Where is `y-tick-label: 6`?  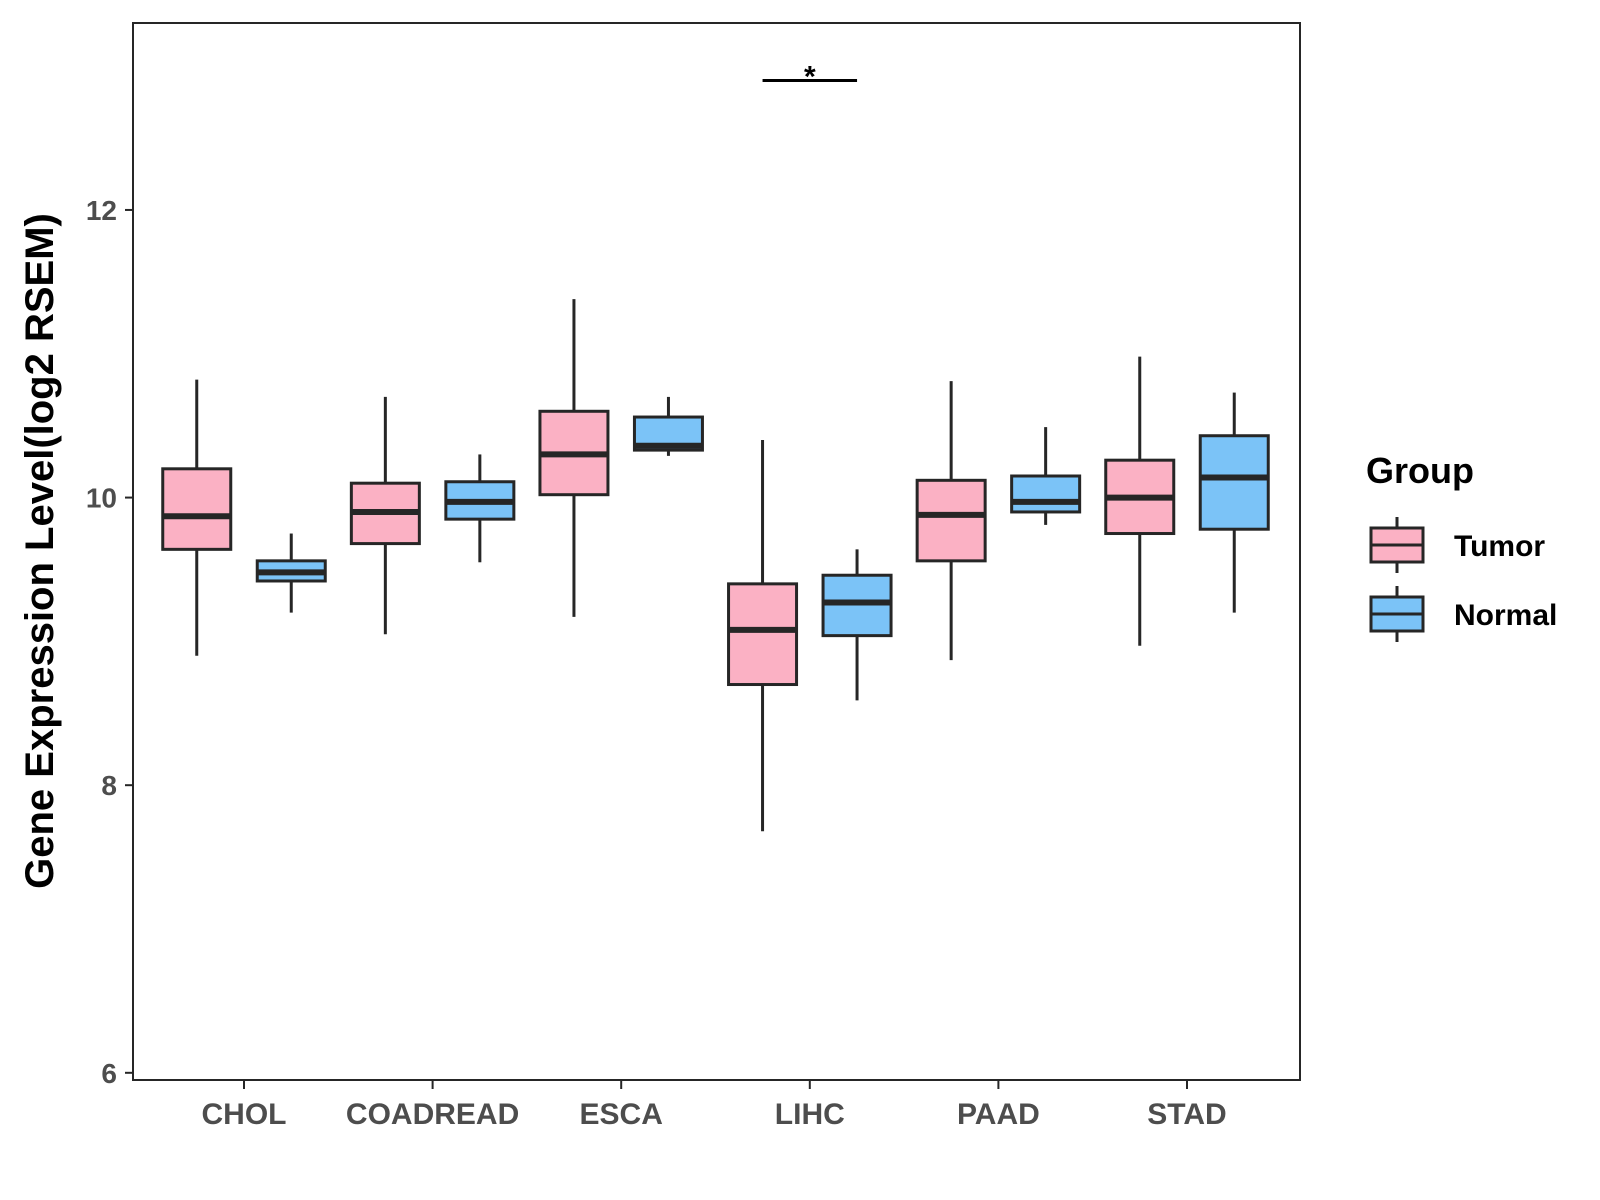 y-tick-label: 6 is located at coordinates (109, 1073).